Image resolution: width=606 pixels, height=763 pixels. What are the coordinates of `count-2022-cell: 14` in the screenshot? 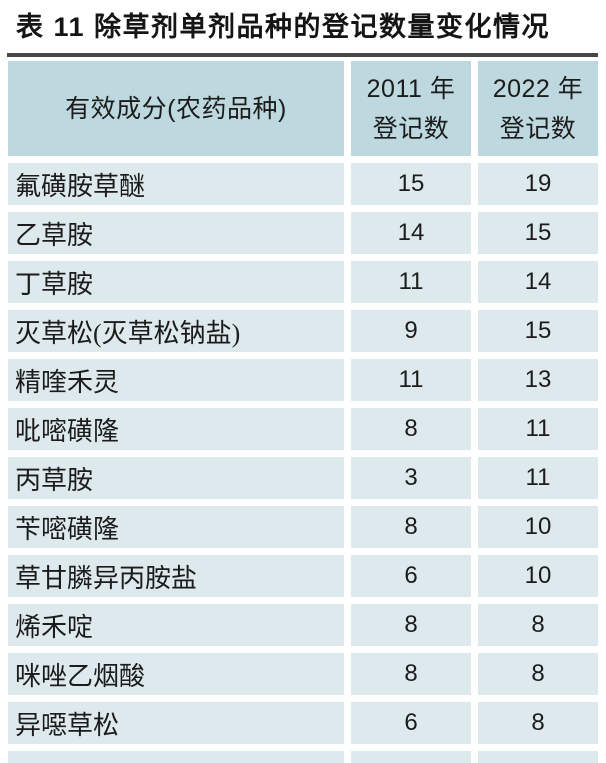 It's located at (538, 282).